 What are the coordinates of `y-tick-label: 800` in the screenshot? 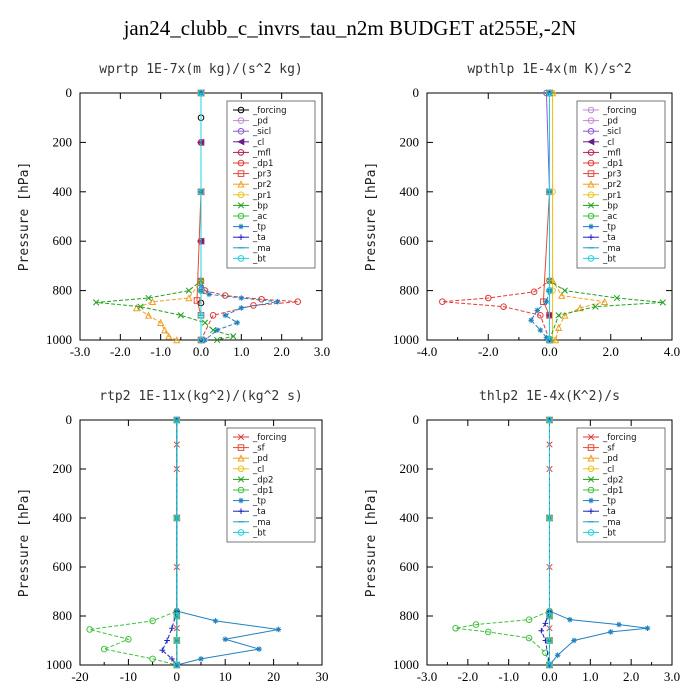 It's located at (63, 615).